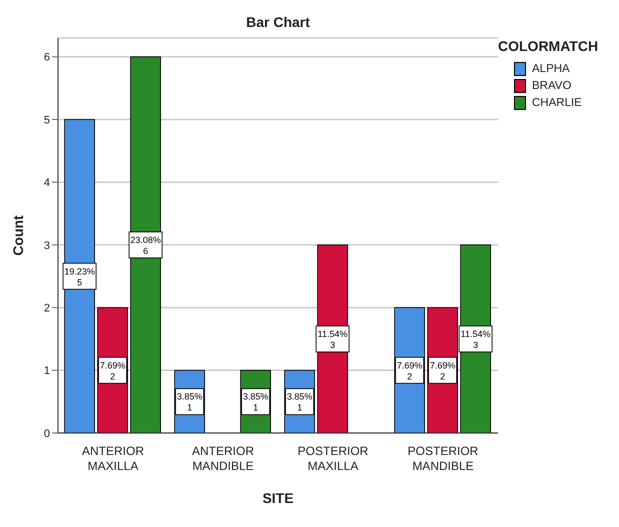 Image resolution: width=619 pixels, height=527 pixels. What do you see at coordinates (548, 46) in the screenshot?
I see `legend-title: COLORMATCH` at bounding box center [548, 46].